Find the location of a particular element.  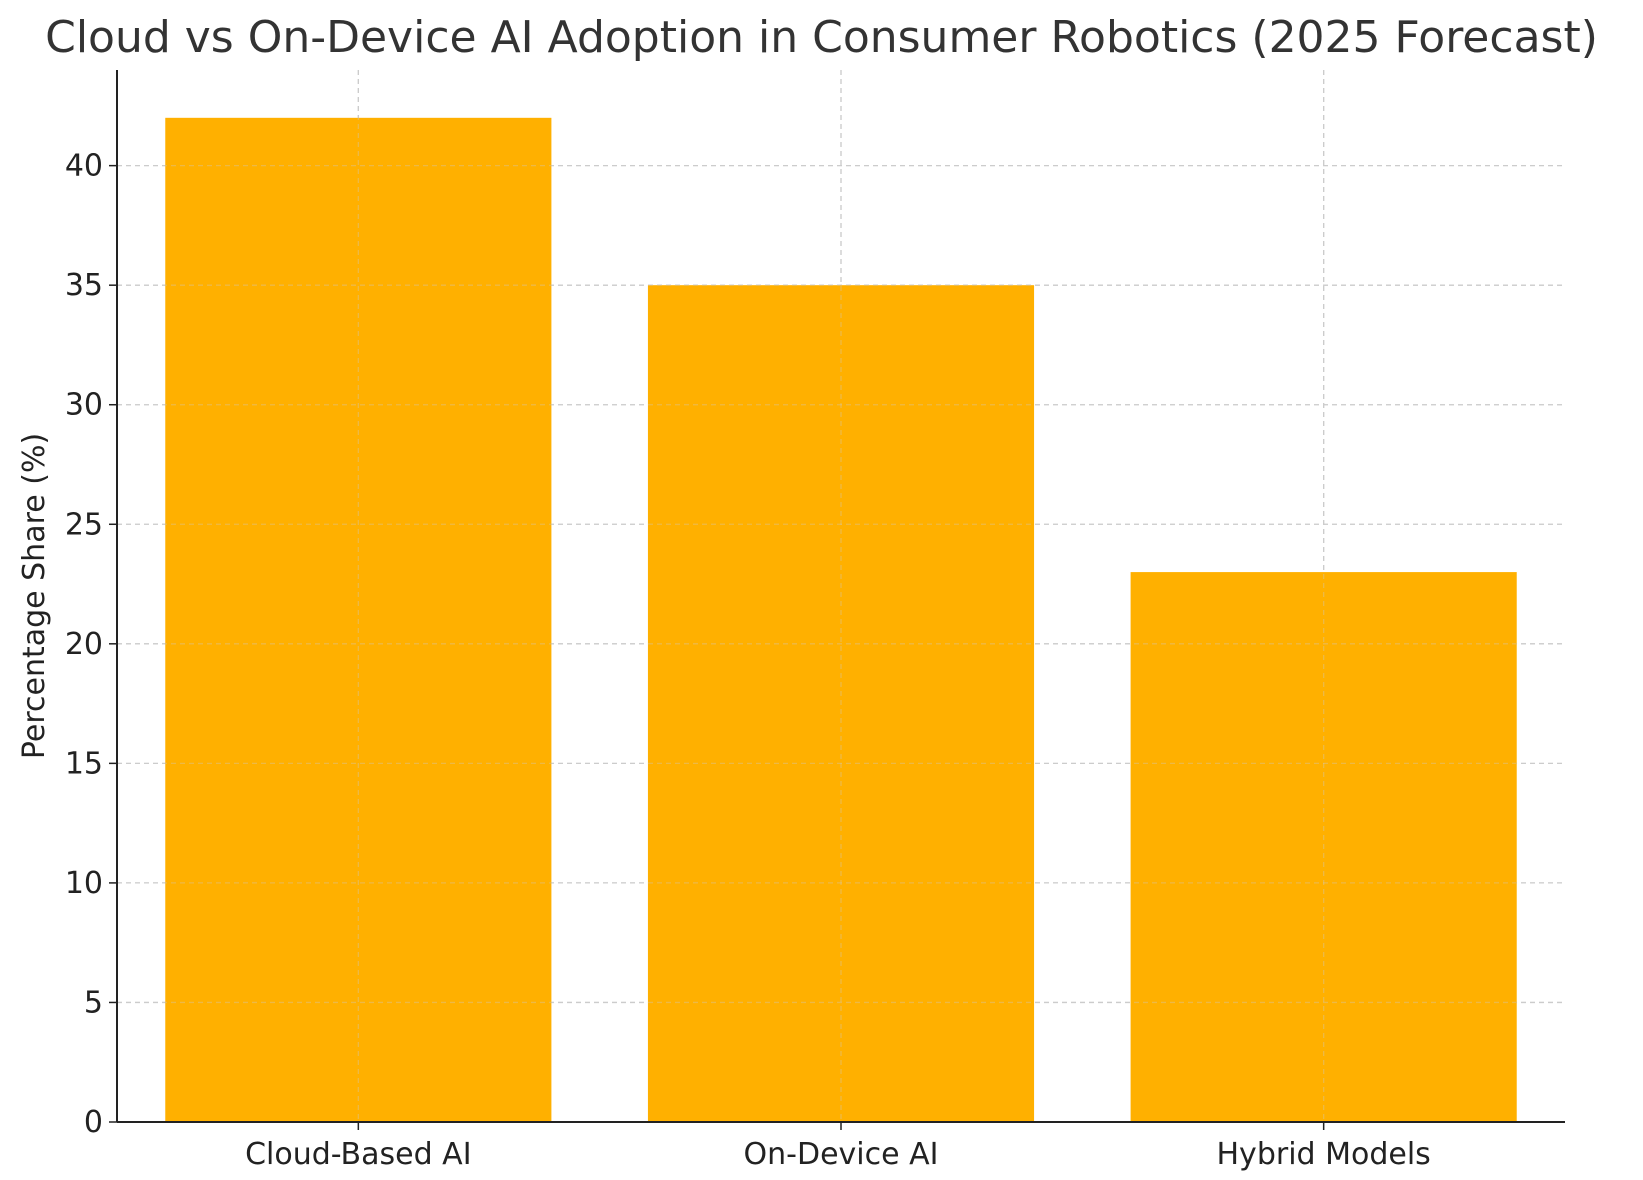

bar is located at coordinates (1323, 847).